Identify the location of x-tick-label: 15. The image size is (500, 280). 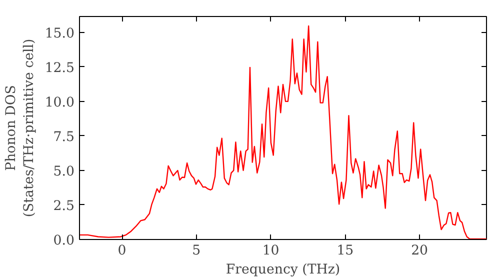
(345, 251).